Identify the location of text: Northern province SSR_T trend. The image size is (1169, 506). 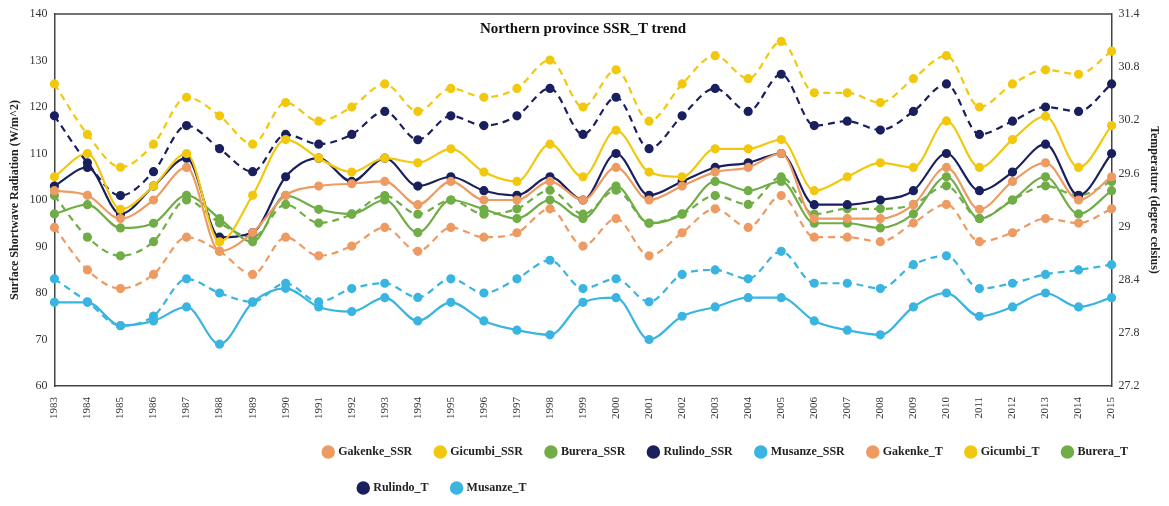
(583, 28).